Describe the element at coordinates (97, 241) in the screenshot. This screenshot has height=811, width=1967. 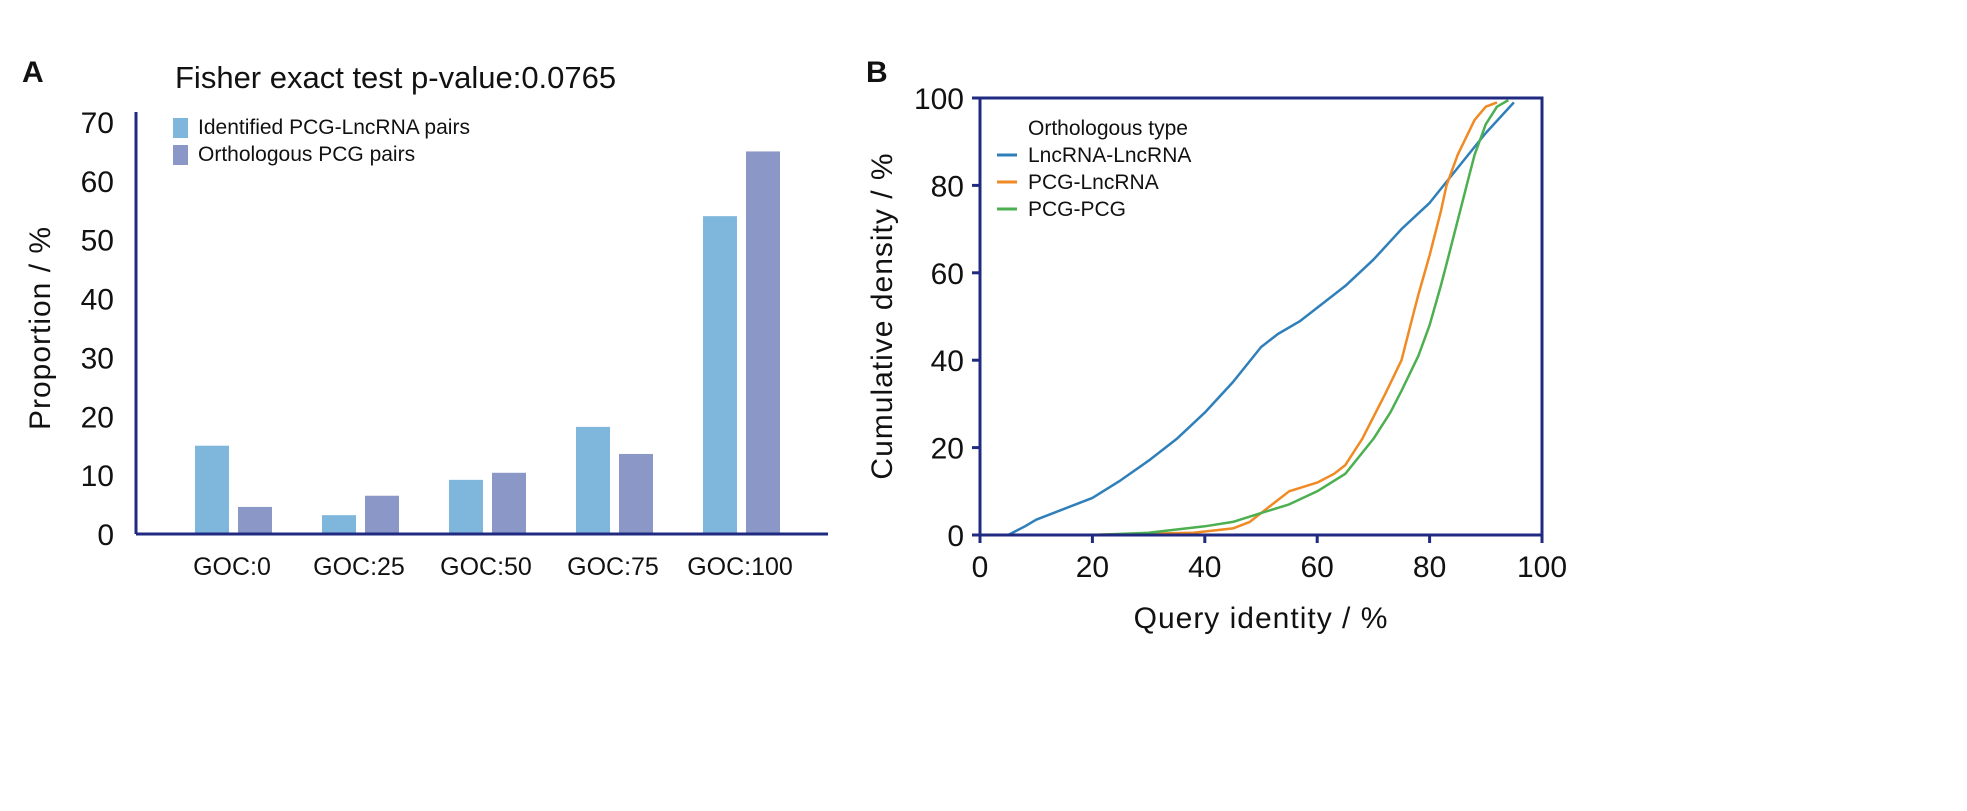
I see `y-tick-label: 50` at that location.